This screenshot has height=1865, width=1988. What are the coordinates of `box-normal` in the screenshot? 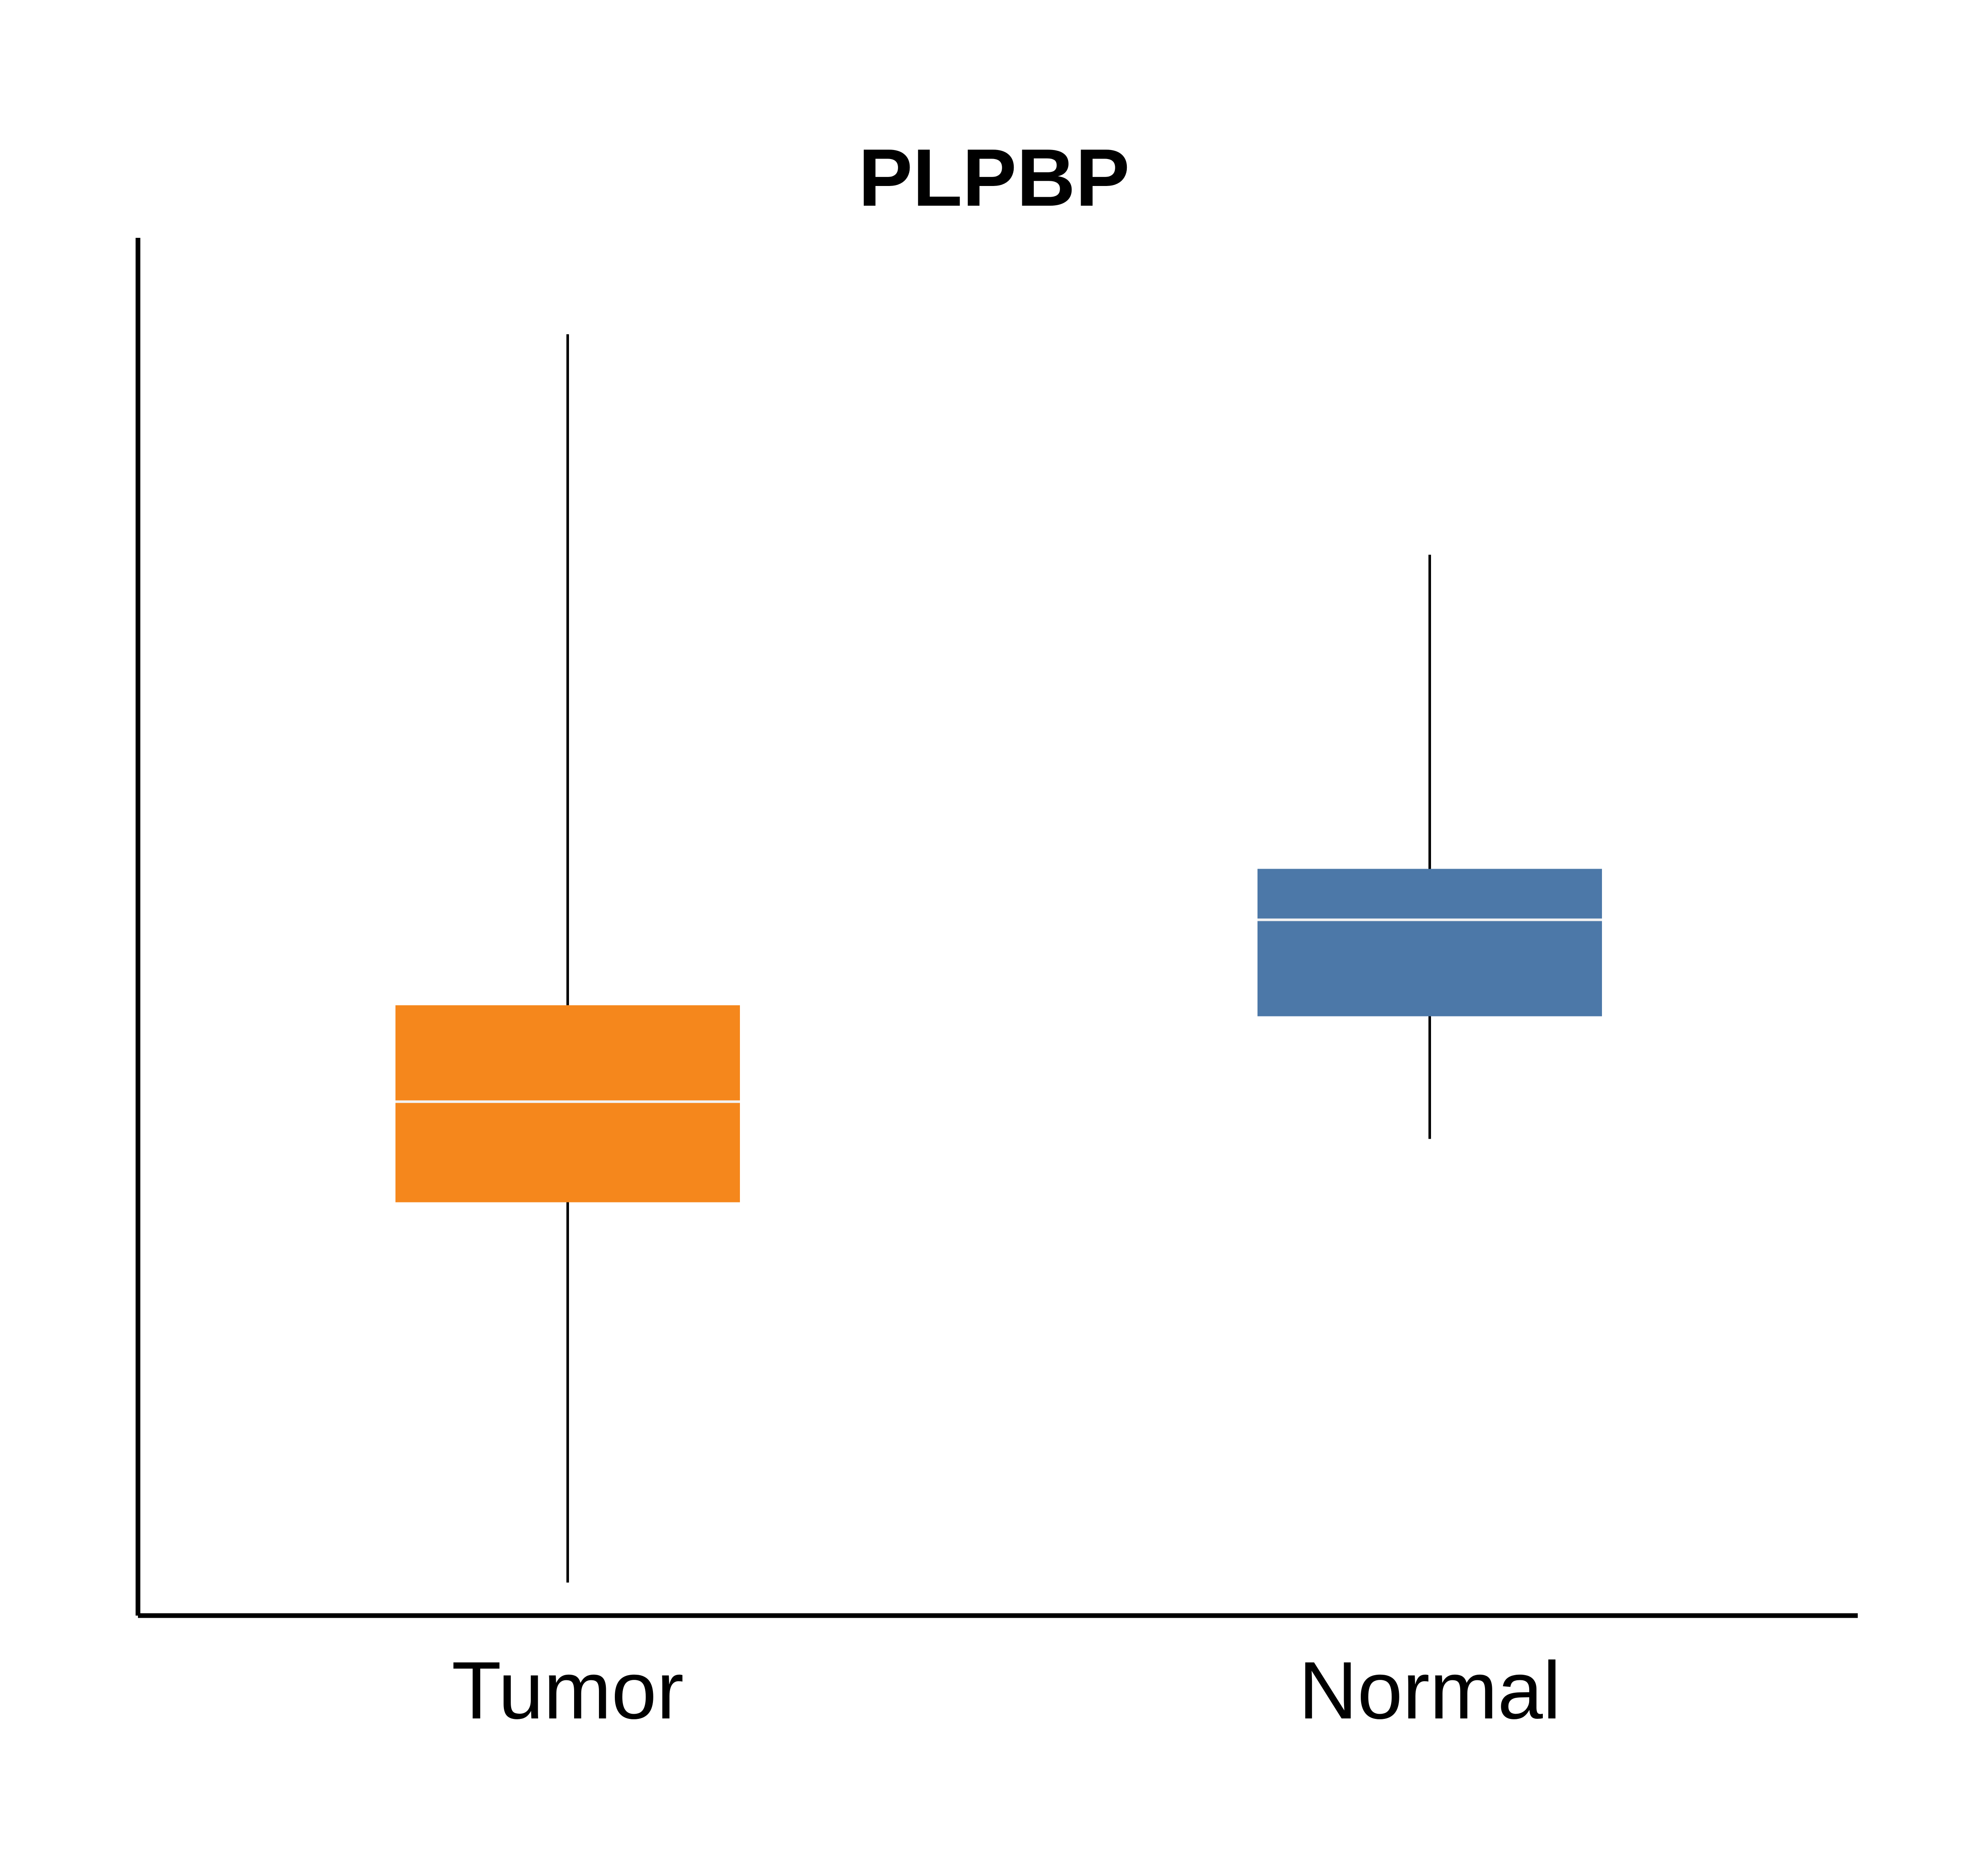 It's located at (1430, 942).